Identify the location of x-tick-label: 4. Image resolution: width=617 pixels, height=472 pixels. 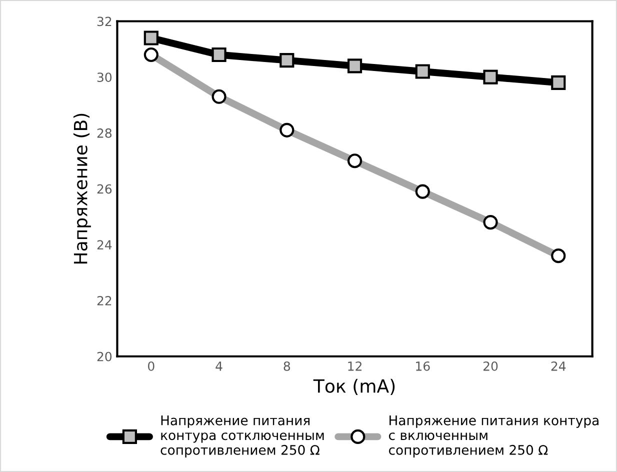
(219, 366).